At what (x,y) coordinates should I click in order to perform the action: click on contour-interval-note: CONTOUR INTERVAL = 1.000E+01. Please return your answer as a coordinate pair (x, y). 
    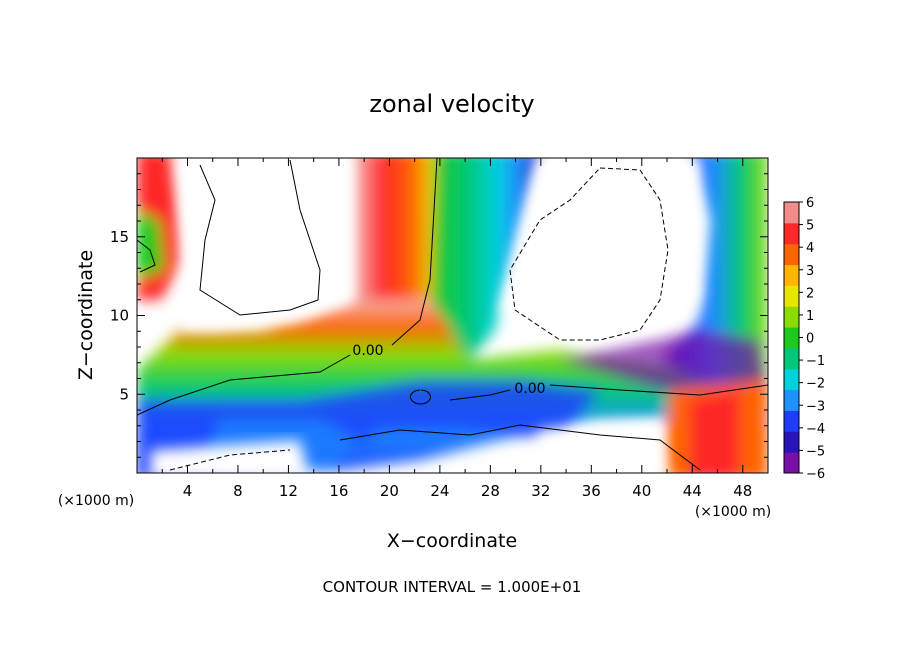
    Looking at the image, I should click on (452, 587).